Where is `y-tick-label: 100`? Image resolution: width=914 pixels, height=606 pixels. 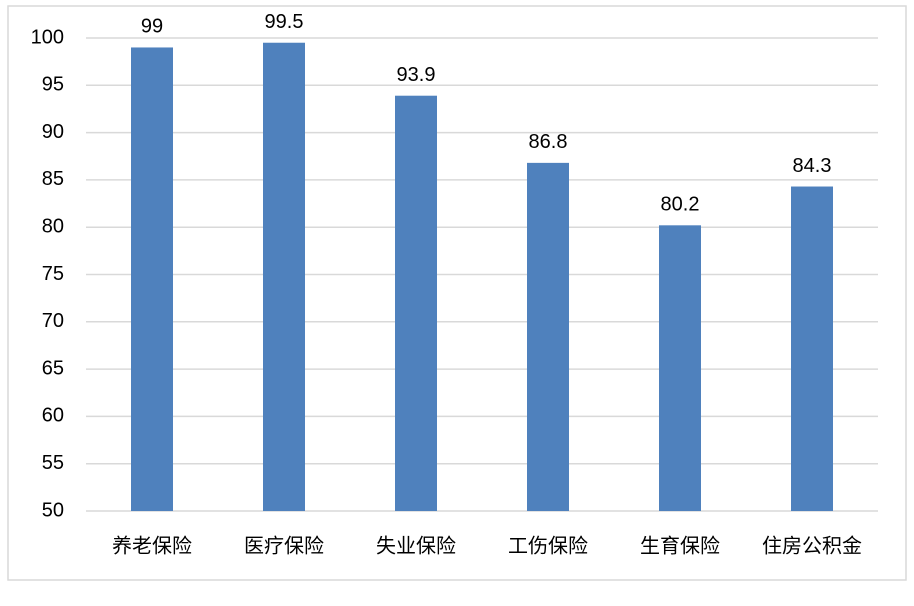
y-tick-label: 100 is located at coordinates (47, 37).